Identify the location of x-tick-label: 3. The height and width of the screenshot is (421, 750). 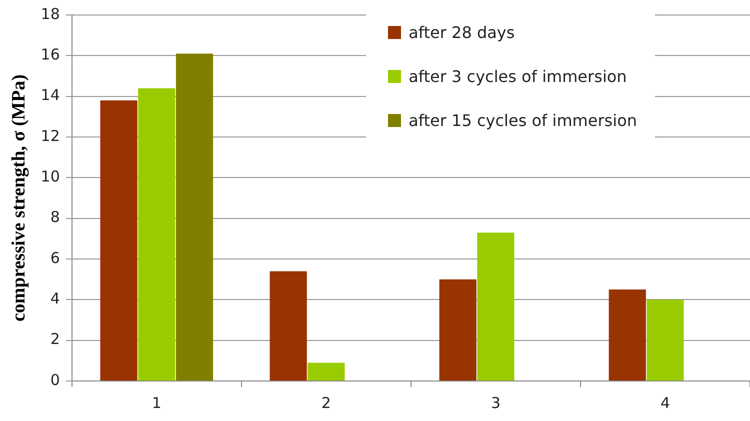
(495, 403).